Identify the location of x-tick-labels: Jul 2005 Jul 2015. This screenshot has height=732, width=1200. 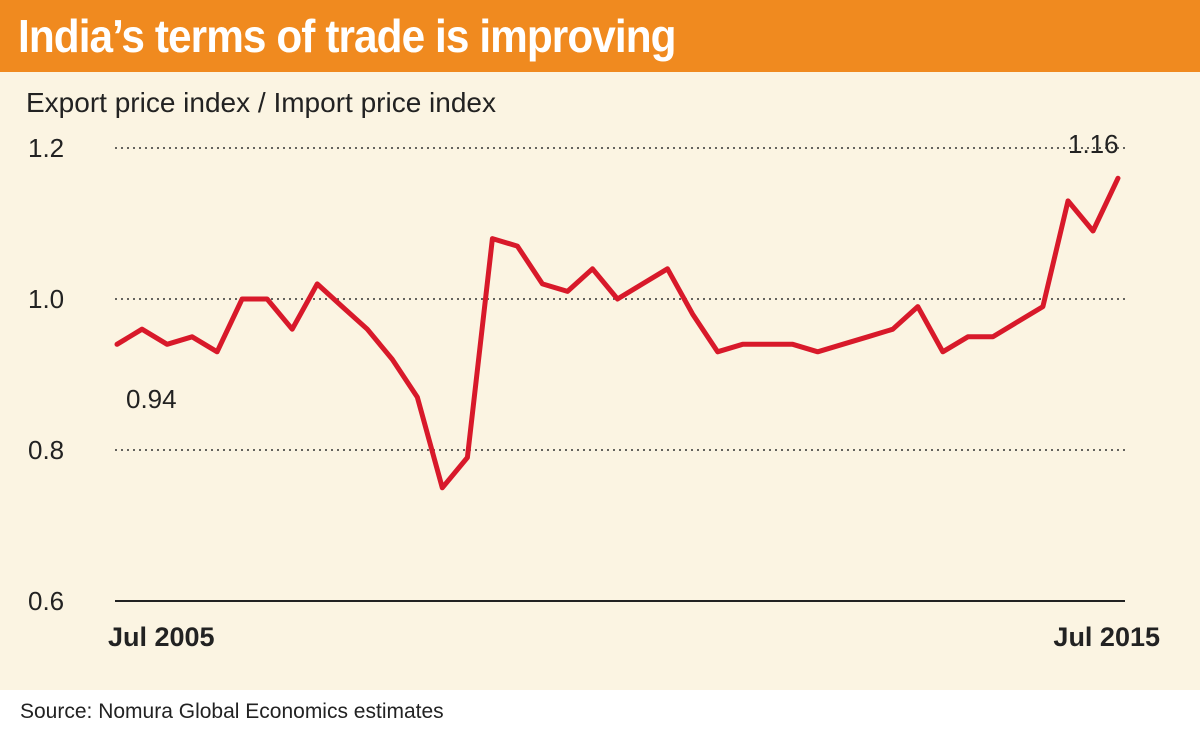
(634, 637).